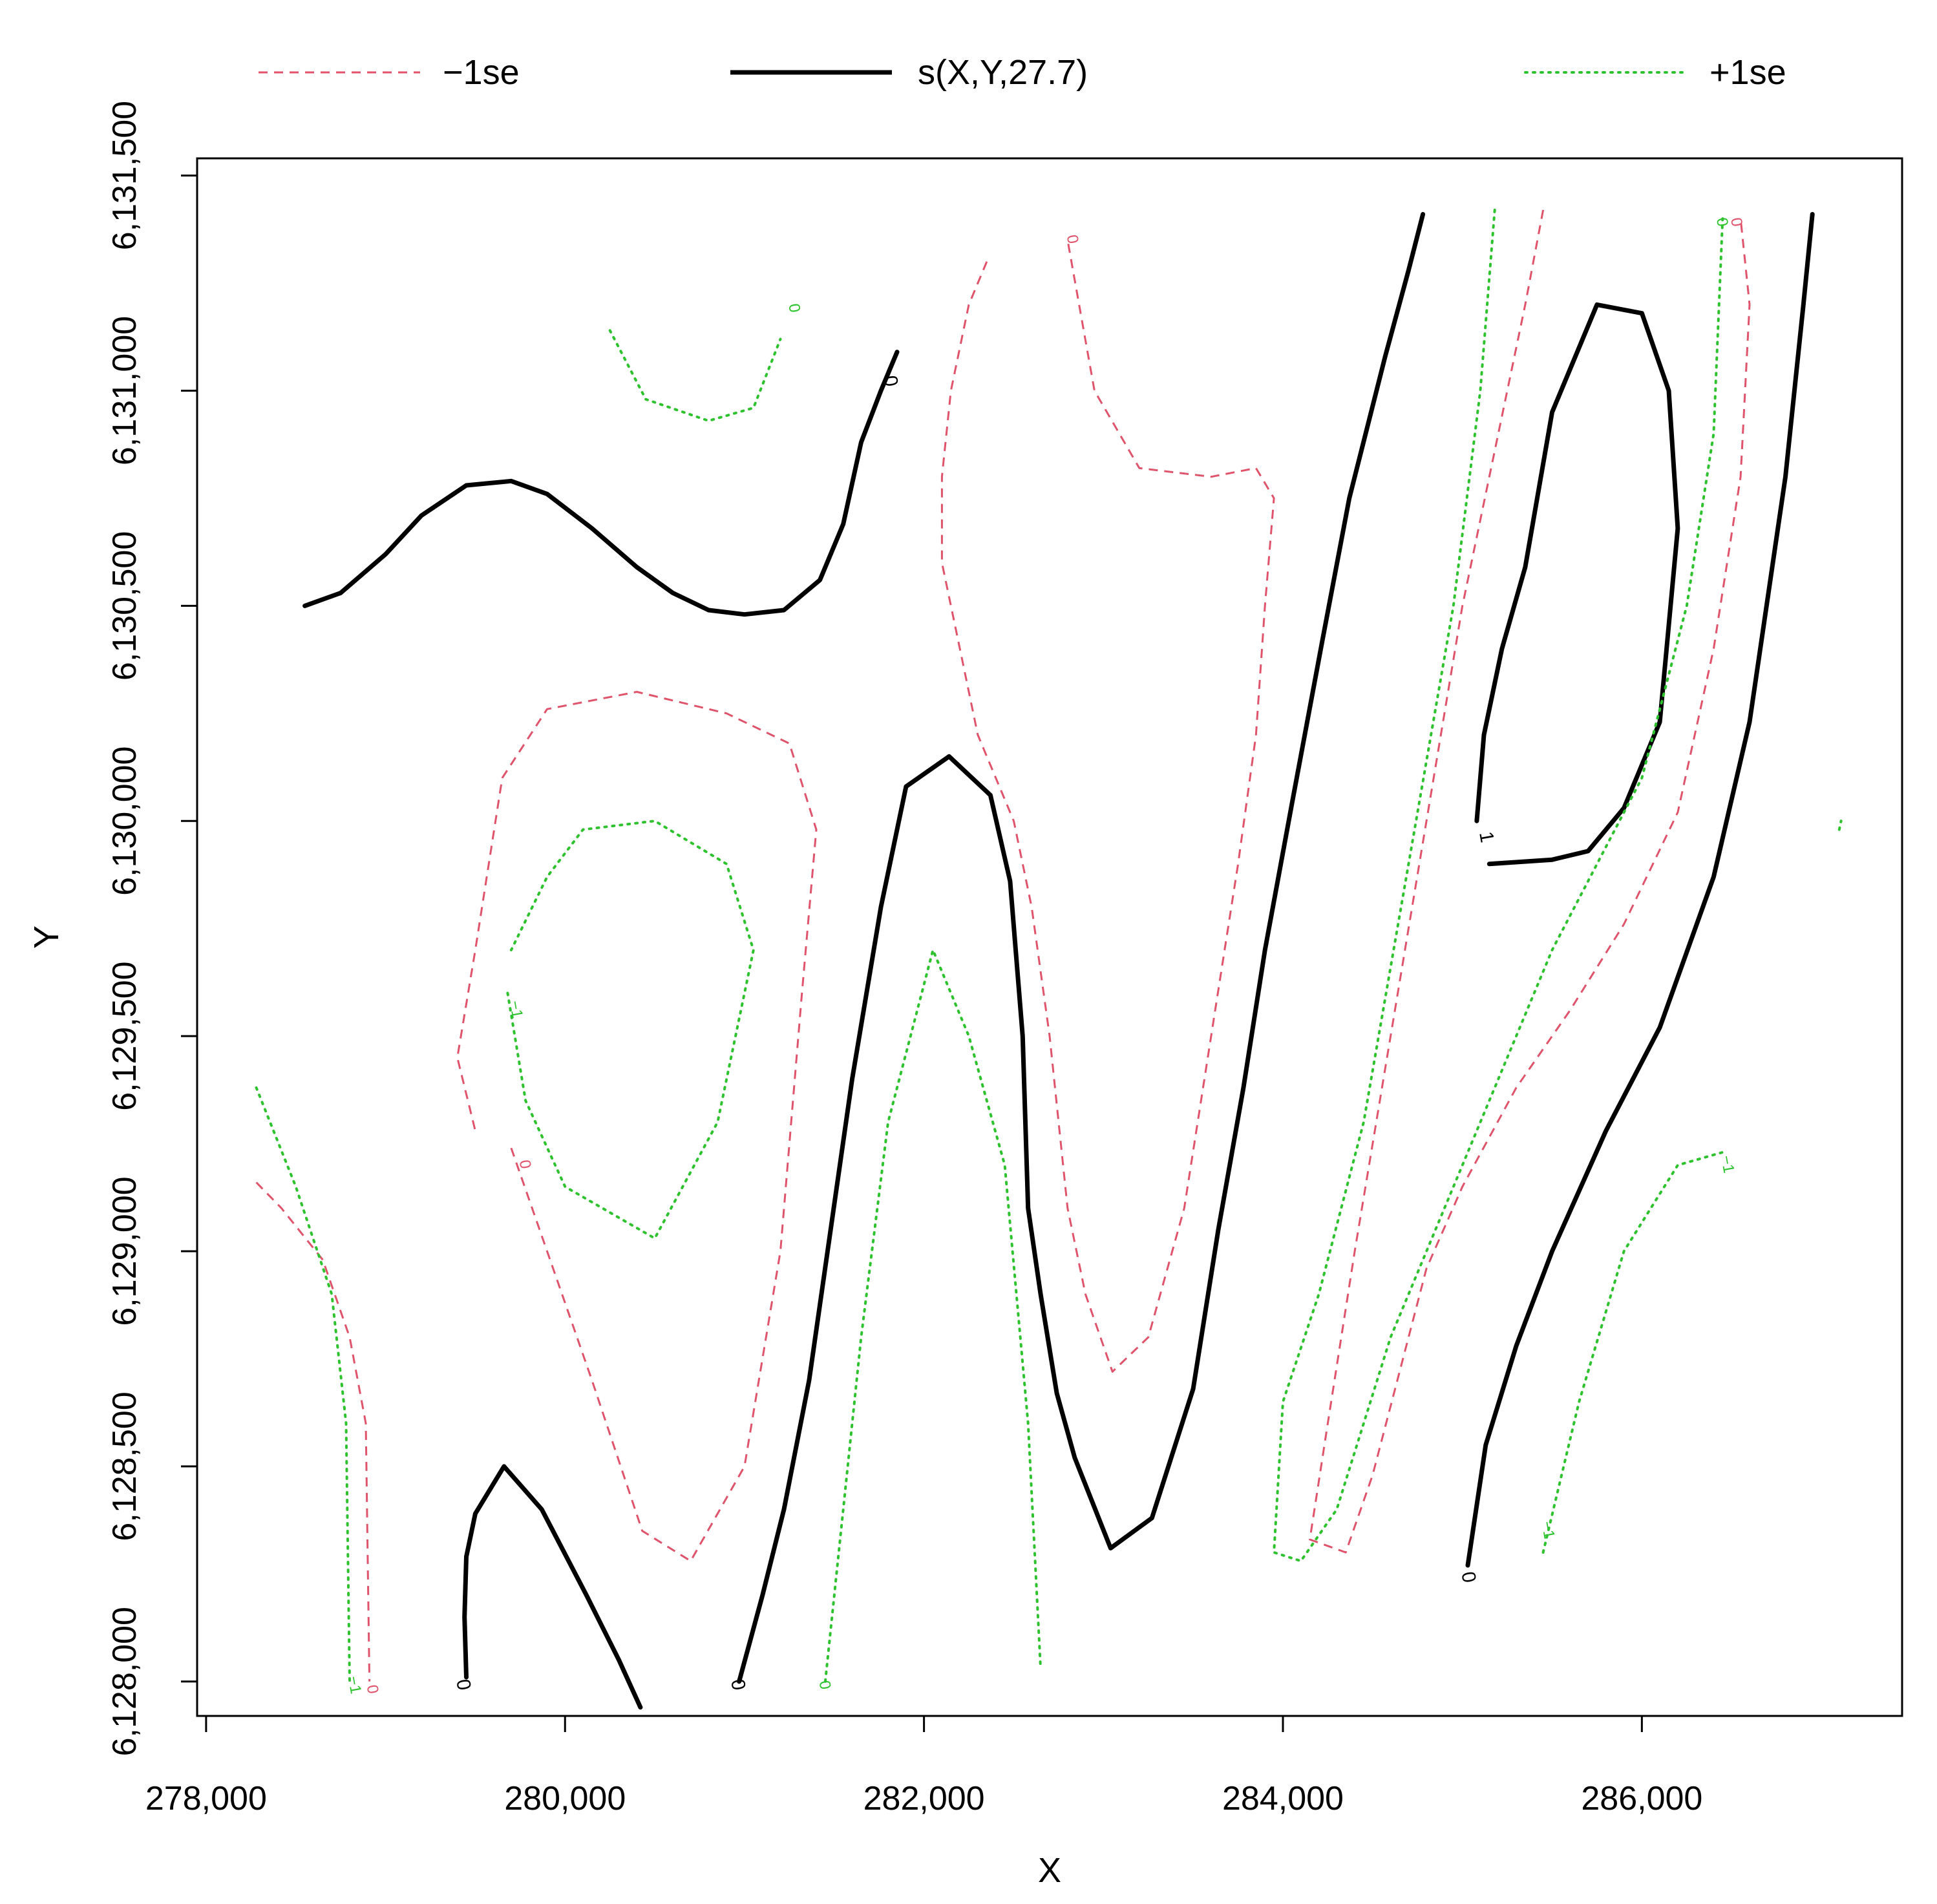  What do you see at coordinates (1486, 837) in the screenshot?
I see `contour-label-fit-3: 1` at bounding box center [1486, 837].